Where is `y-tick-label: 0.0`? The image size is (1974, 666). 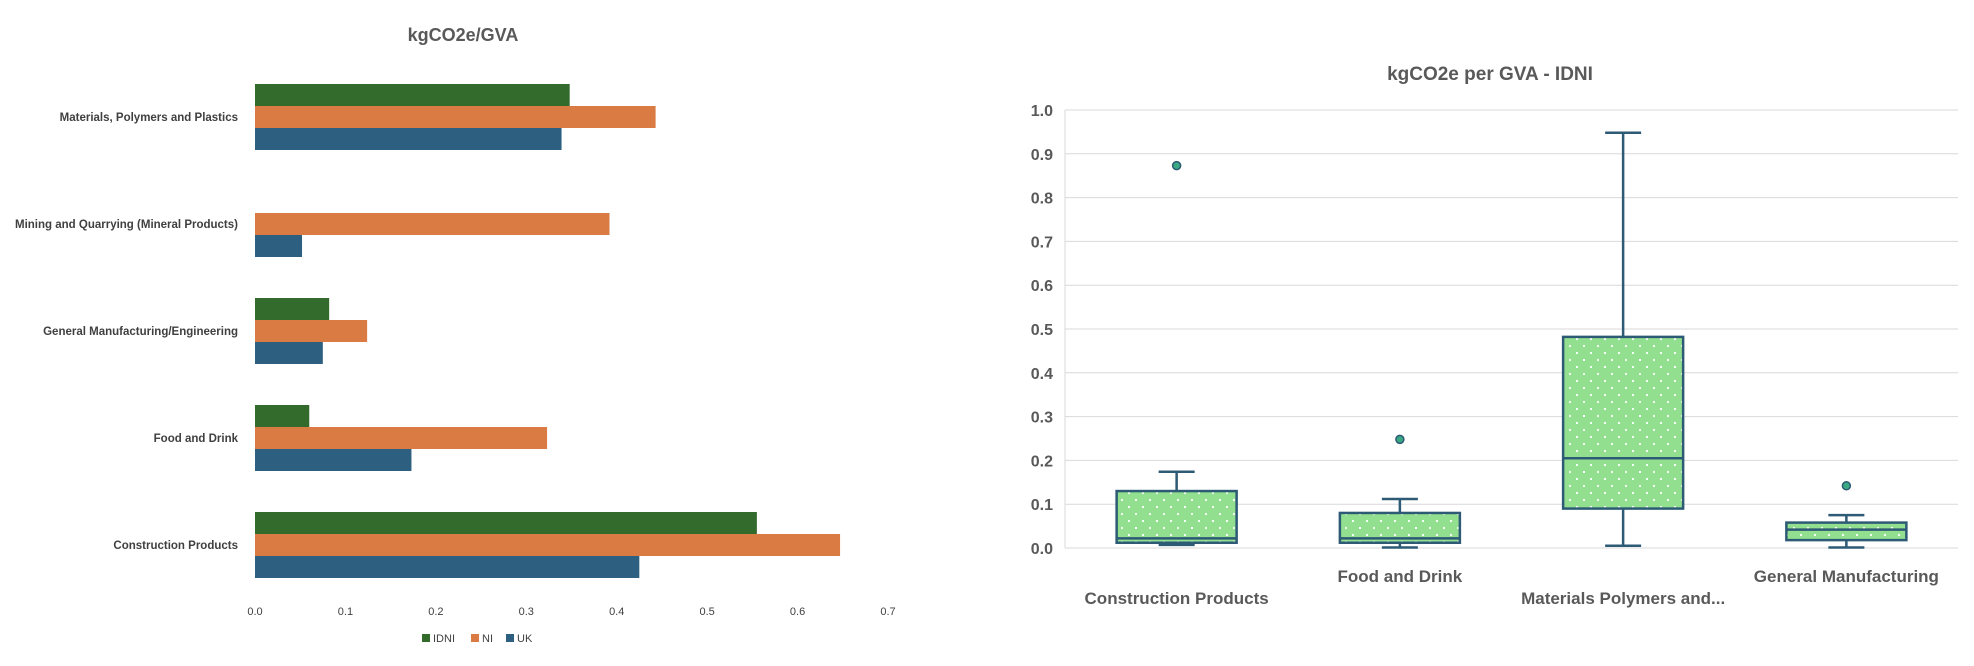
y-tick-label: 0.0 is located at coordinates (1042, 549).